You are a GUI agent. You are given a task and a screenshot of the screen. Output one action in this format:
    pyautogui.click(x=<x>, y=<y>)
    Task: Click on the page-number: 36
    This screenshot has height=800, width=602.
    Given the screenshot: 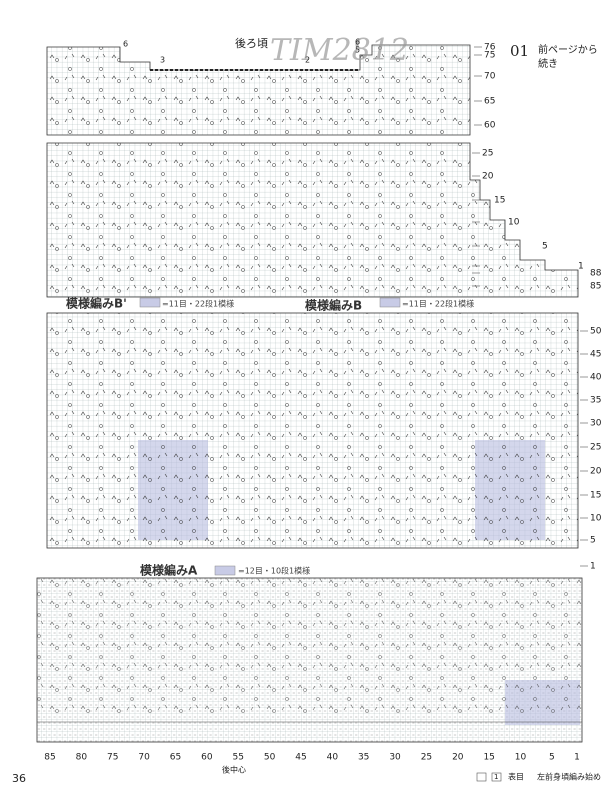 What is the action you would take?
    pyautogui.click(x=19, y=778)
    